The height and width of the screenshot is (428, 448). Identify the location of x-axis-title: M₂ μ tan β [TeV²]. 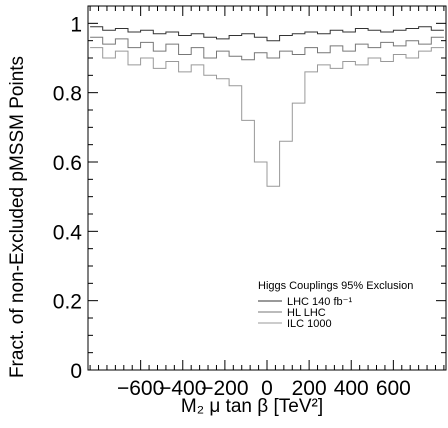
(252, 406).